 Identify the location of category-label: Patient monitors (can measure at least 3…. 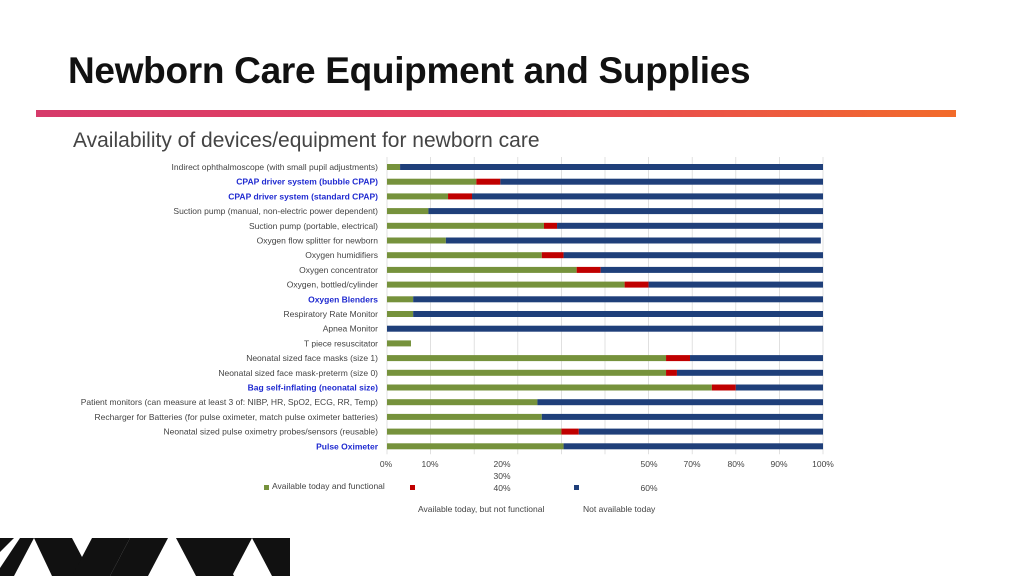
(229, 402).